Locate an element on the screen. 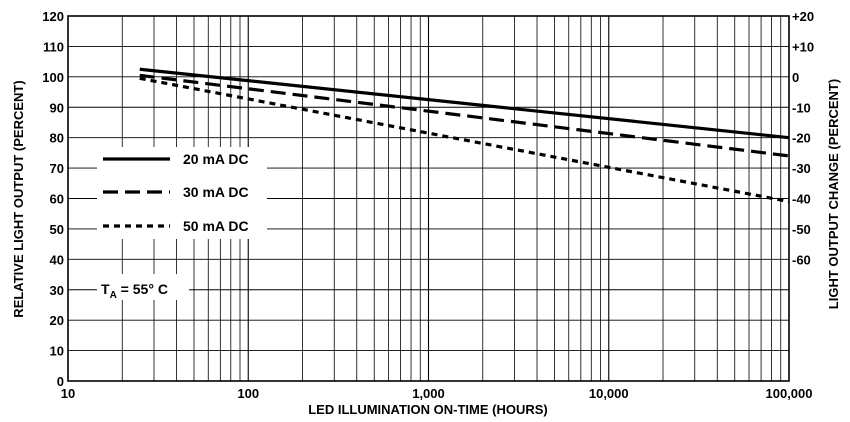 The height and width of the screenshot is (422, 850). annotation-background is located at coordinates (143, 287).